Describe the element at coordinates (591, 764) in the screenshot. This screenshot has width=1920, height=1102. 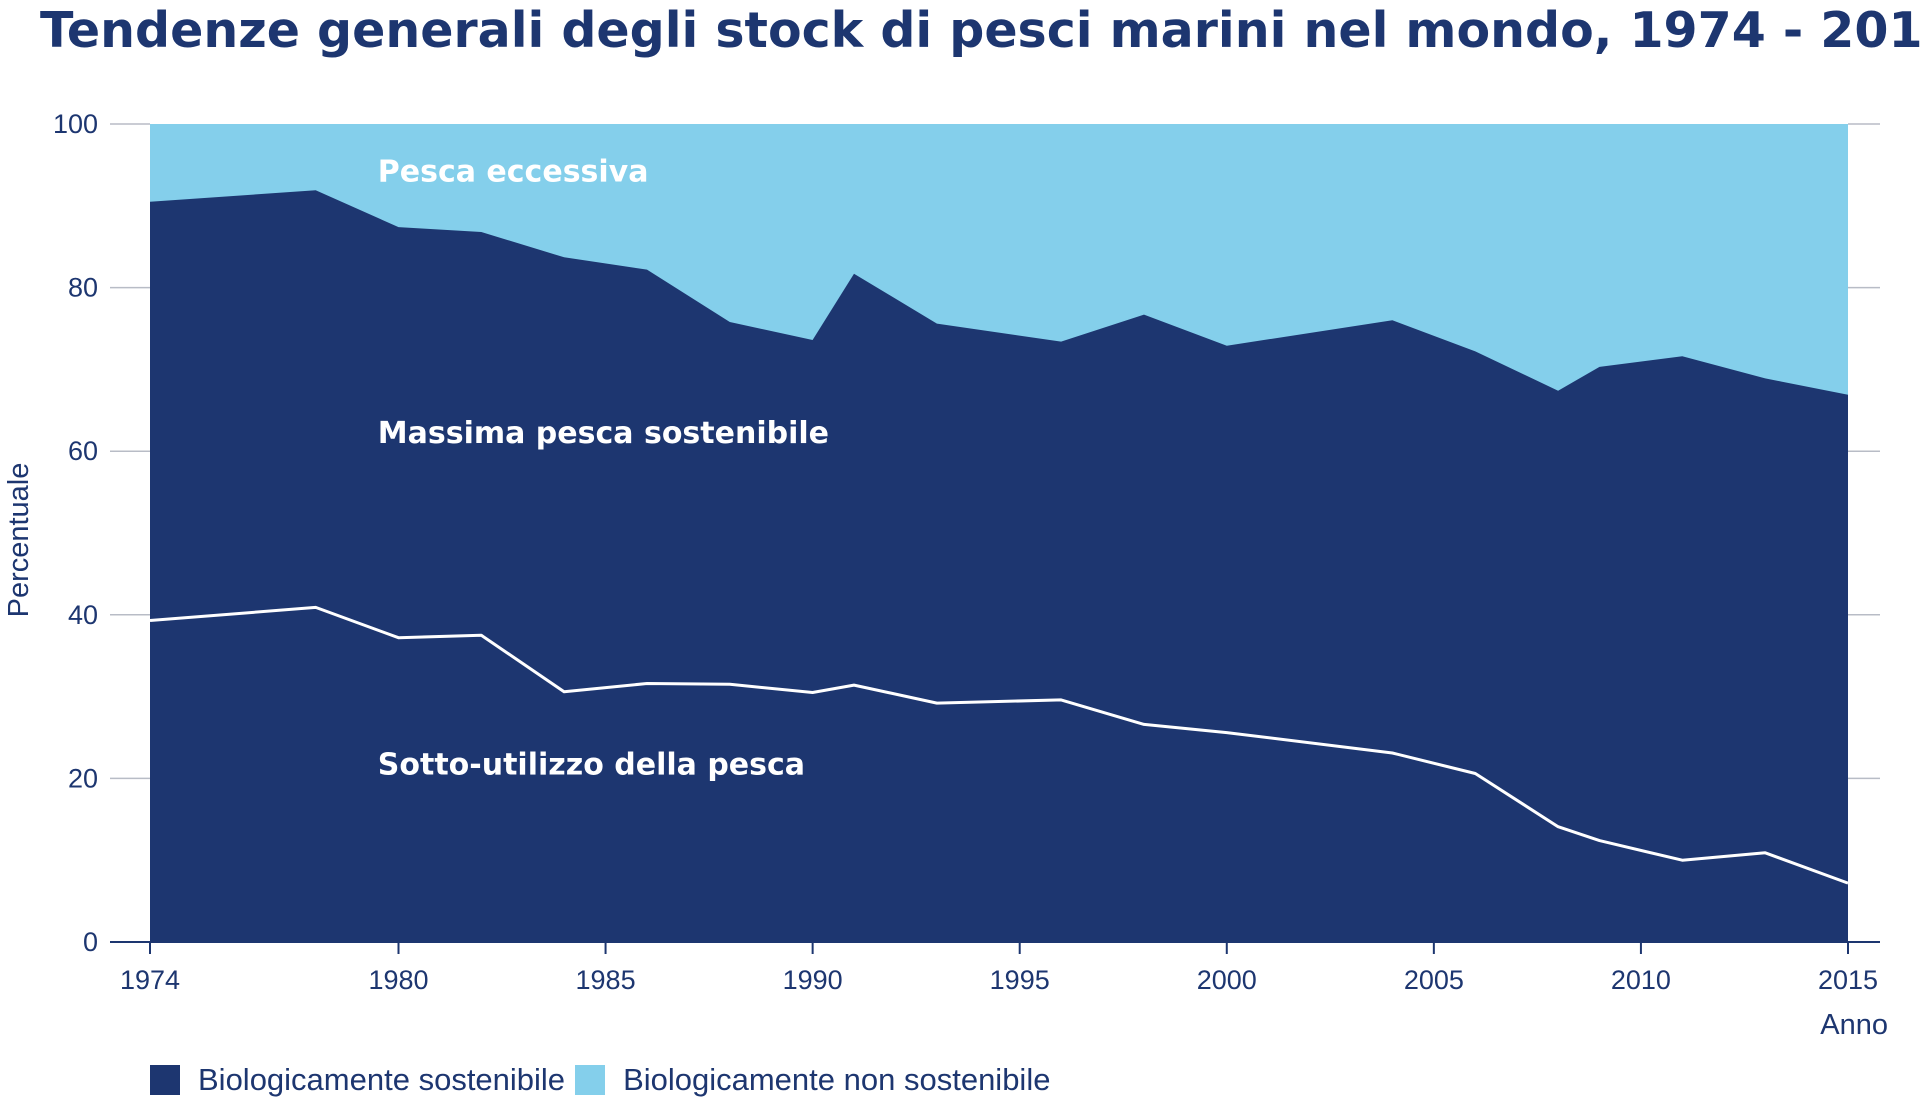
I see `region-label: Sotto-utilizzo della pesca` at that location.